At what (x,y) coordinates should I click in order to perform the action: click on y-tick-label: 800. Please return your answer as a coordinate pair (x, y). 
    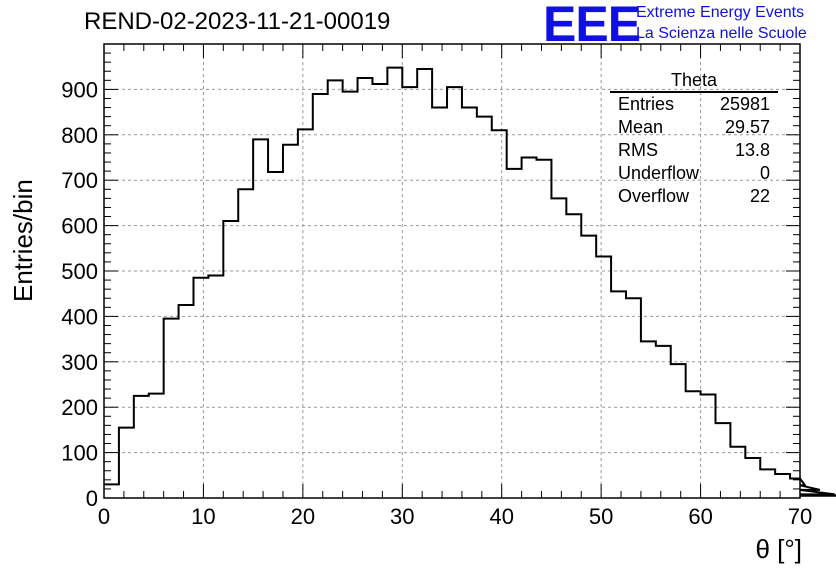
    Looking at the image, I should click on (79, 135).